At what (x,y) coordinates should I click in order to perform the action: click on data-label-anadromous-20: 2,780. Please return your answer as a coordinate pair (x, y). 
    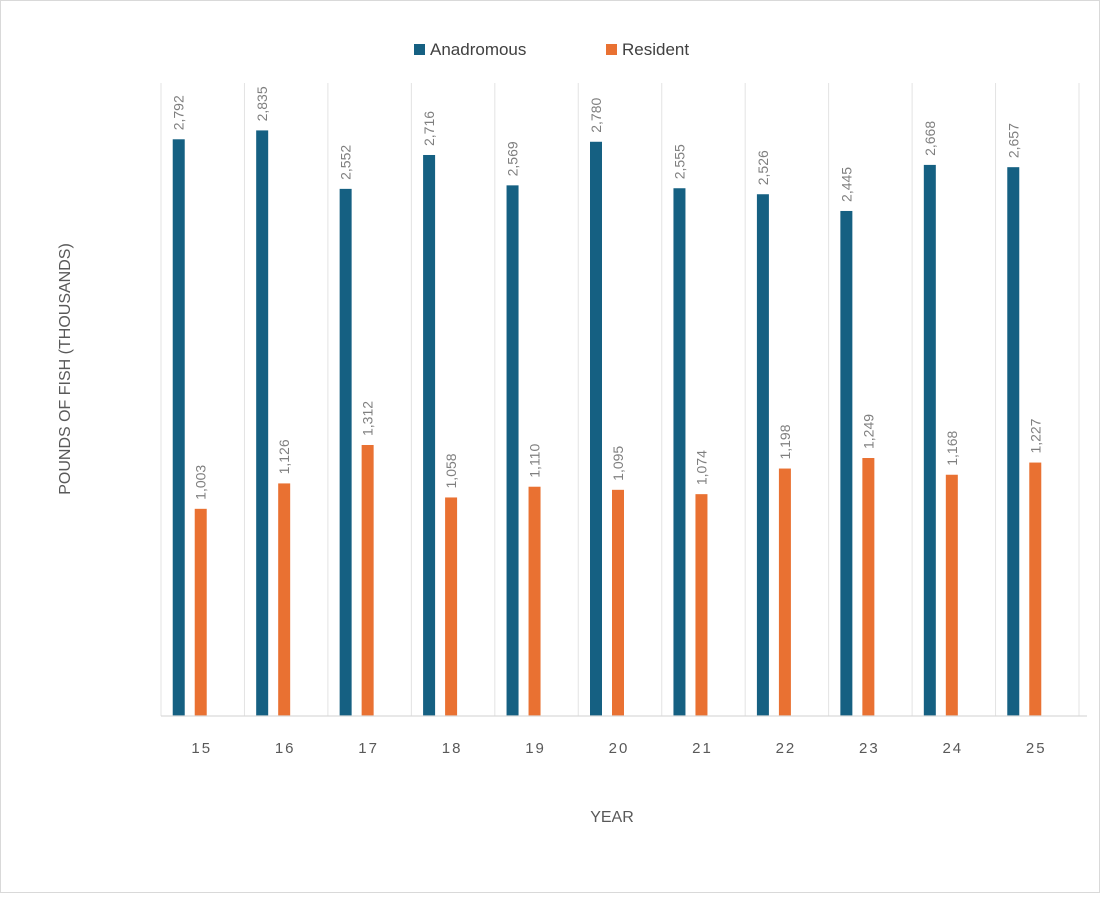
    Looking at the image, I should click on (596, 115).